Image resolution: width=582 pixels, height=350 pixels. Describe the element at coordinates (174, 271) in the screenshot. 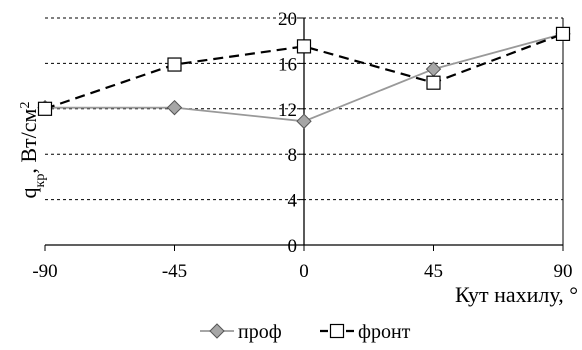

I see `x-tick-label--45: -45` at that location.